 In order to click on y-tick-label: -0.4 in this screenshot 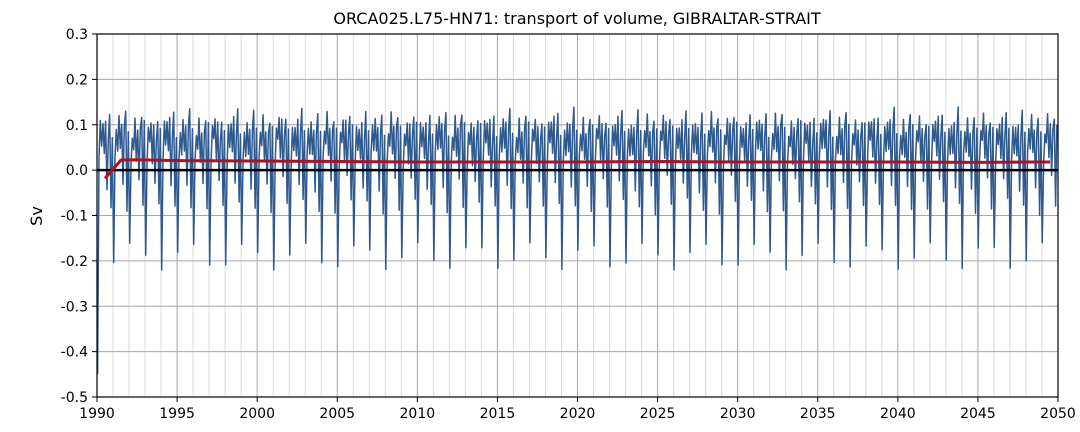, I will do `click(74, 353)`.